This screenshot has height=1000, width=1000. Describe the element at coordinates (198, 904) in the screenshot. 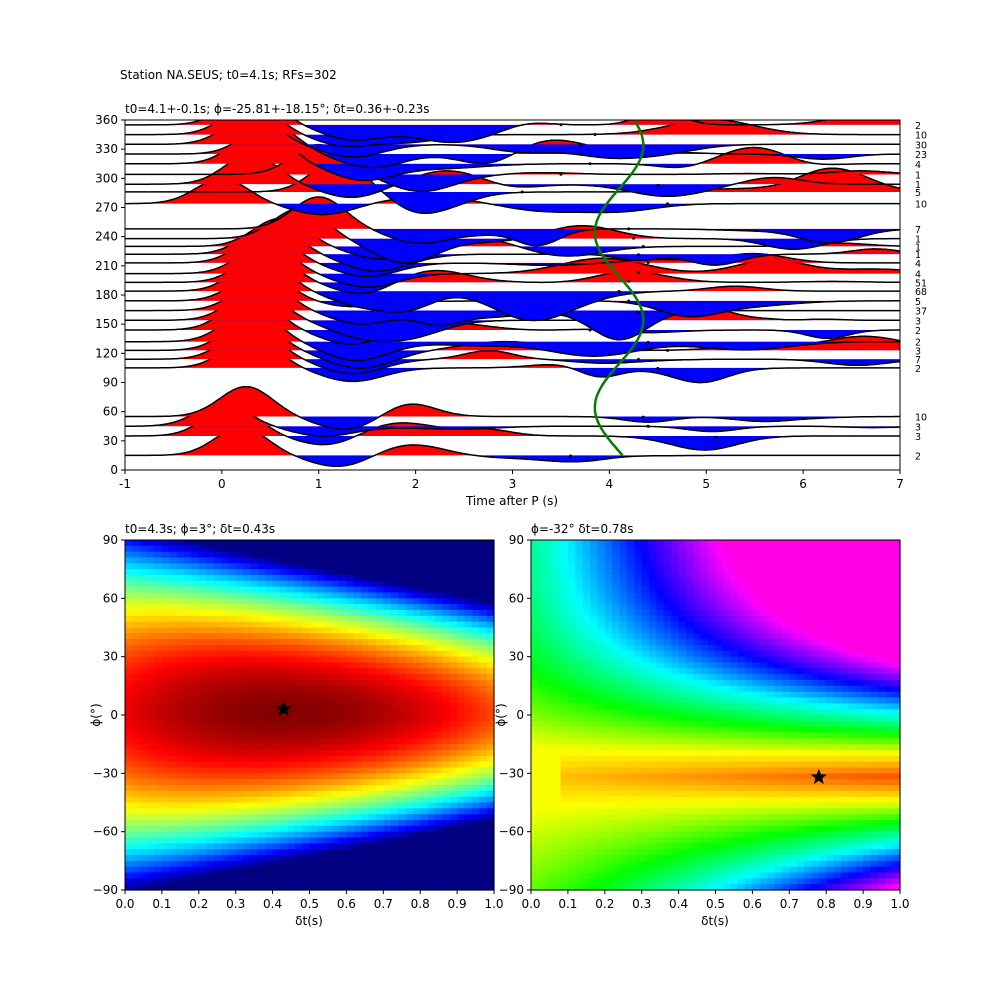

I see `x-tick-label: 0.2` at that location.